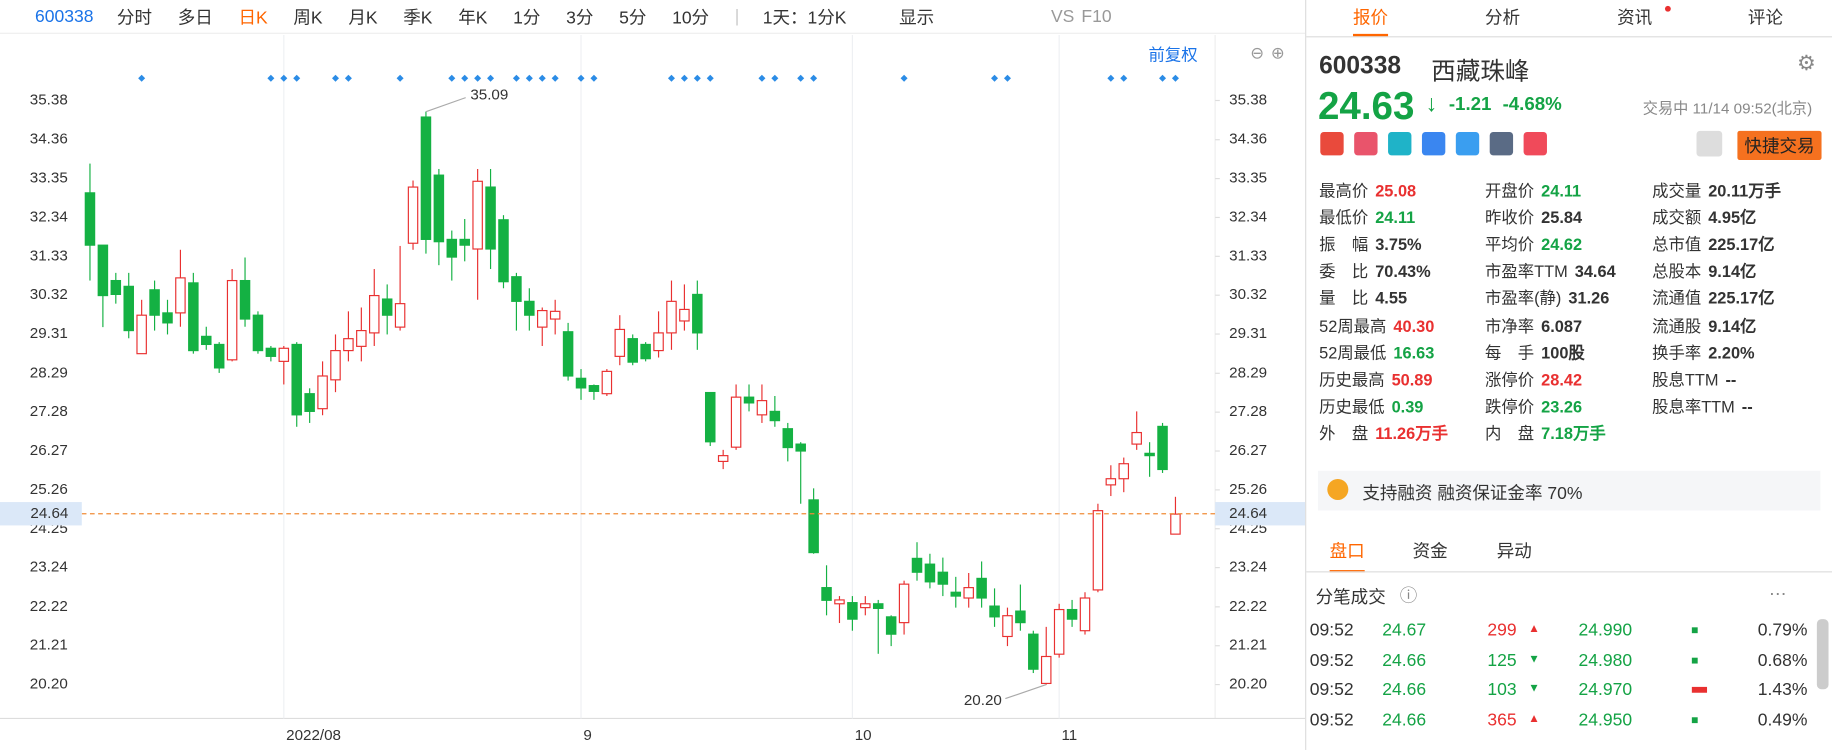 Image resolution: width=1832 pixels, height=750 pixels. What do you see at coordinates (1371, 406) in the screenshot?
I see `stat-row: 历史最低 0.39` at bounding box center [1371, 406].